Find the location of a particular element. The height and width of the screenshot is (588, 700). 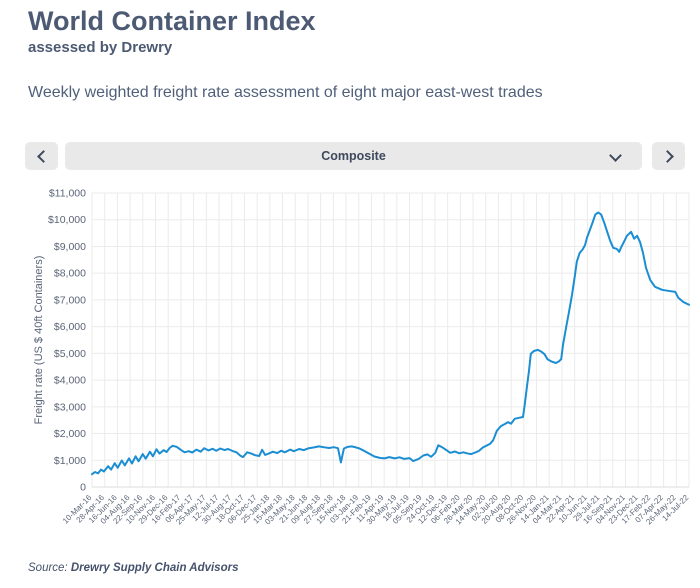

svg-text: $10,000 is located at coordinates (67, 220).